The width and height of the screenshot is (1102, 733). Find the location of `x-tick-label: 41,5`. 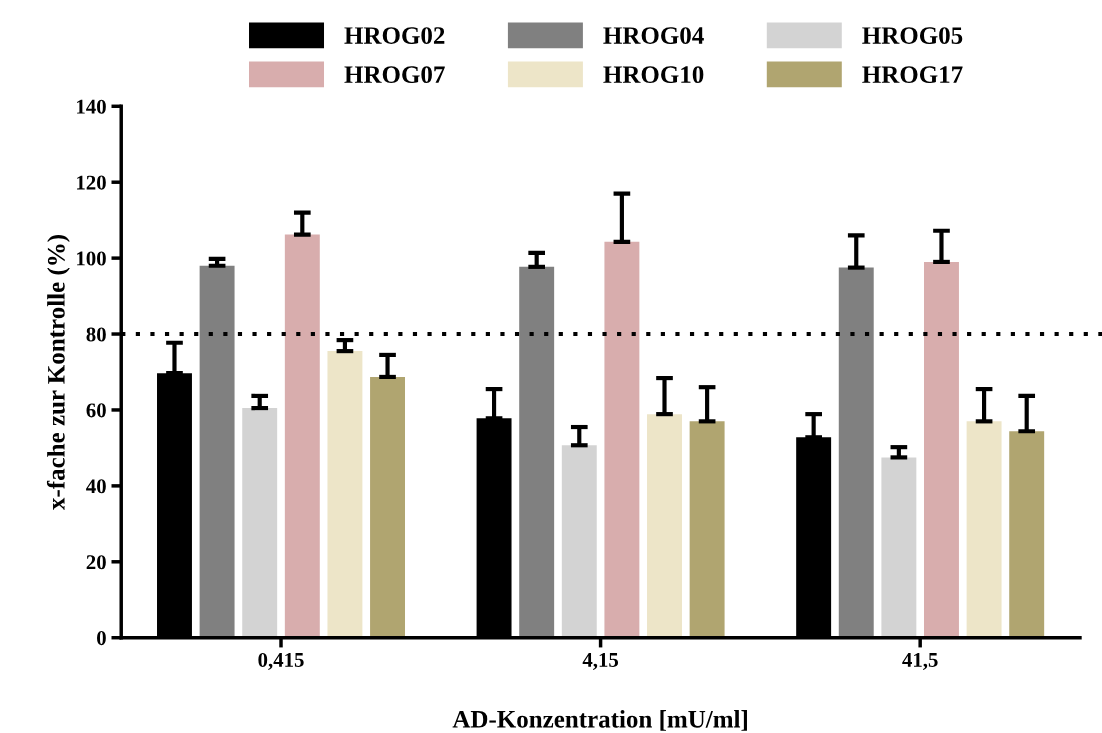

x-tick-label: 41,5 is located at coordinates (920, 661).